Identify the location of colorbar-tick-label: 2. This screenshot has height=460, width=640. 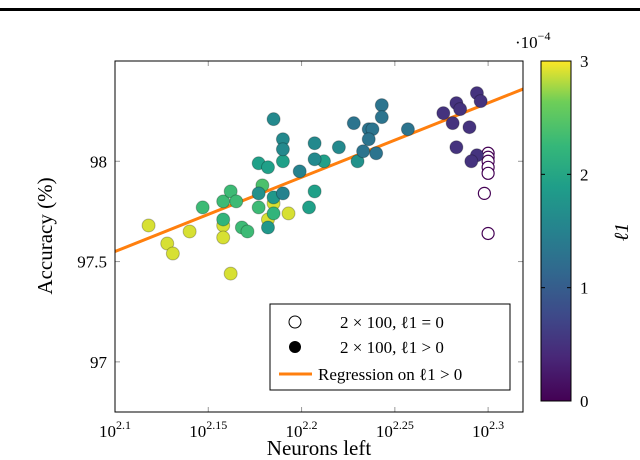
(584, 174).